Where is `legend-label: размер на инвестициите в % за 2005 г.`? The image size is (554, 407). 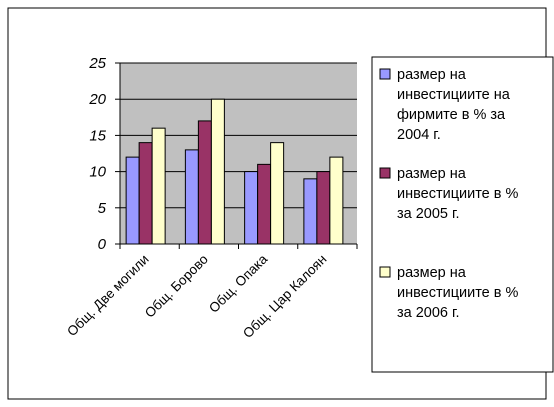
legend-label: размер на инвестициите в % за 2005 г. is located at coordinates (458, 194).